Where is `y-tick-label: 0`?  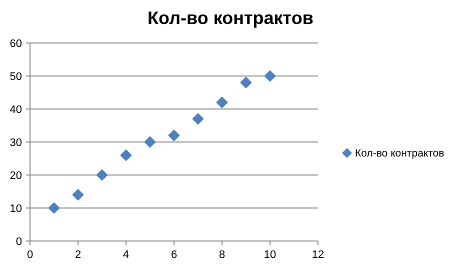
y-tick-label: 0 is located at coordinates (19, 242).